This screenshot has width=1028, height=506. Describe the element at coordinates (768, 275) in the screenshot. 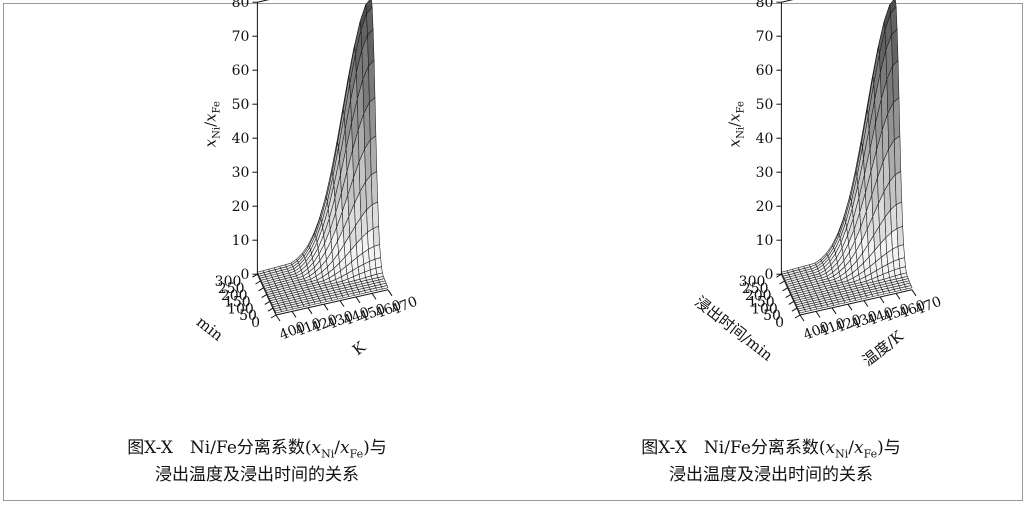

I see `z-tick-label: 0` at that location.